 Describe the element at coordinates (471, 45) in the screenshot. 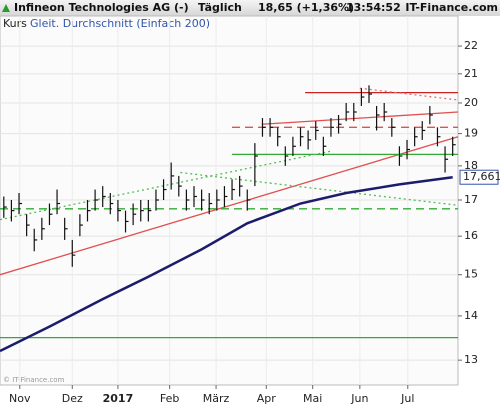

I see `y-tick-label: 22` at that location.